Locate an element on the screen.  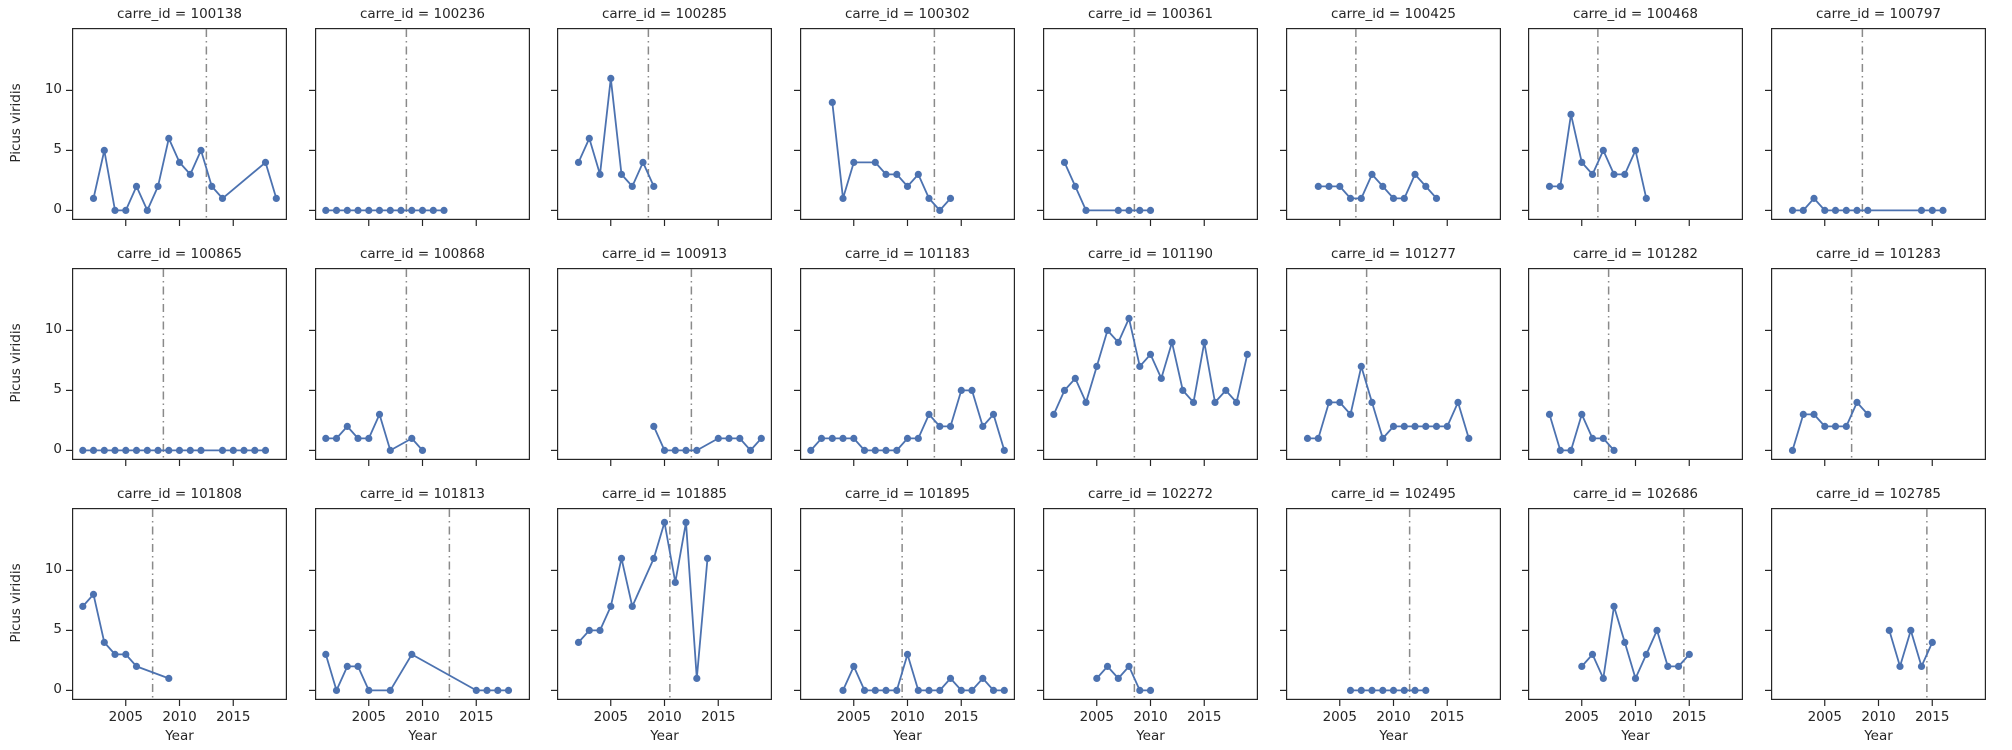
x-tick-label: 2005 is located at coordinates (1581, 717).